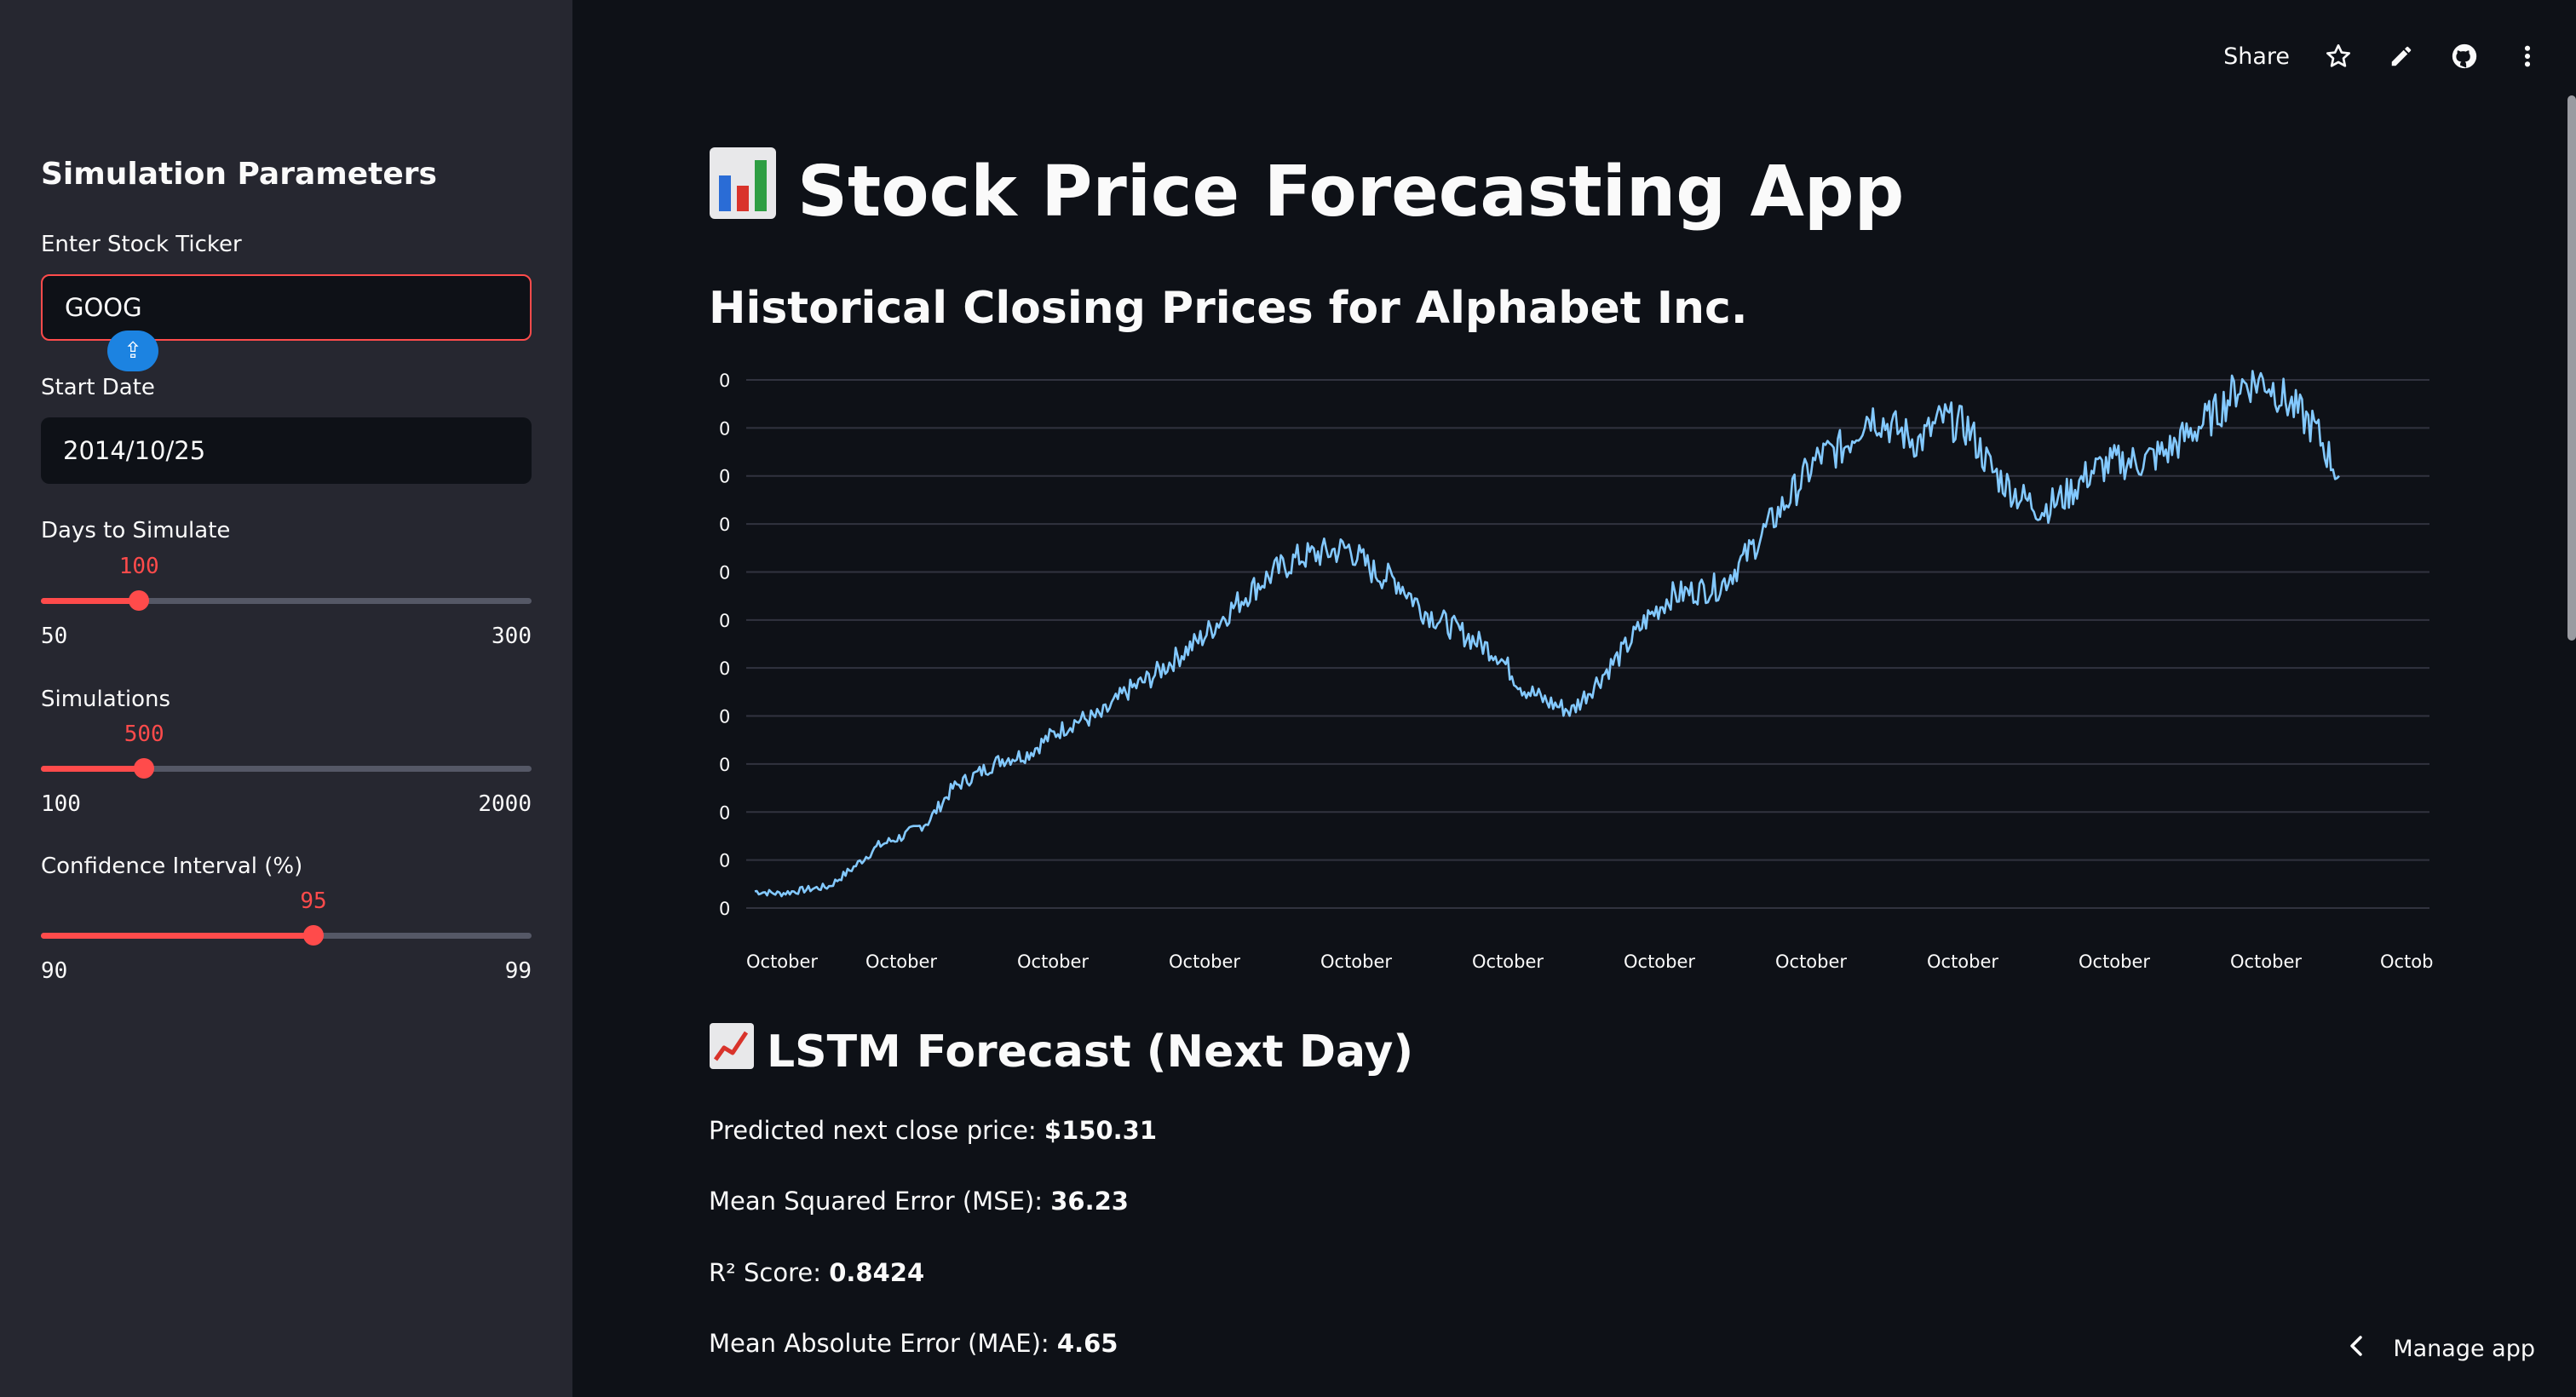 This screenshot has width=2576, height=1397. I want to click on ticker-label: Enter Stock Ticker, so click(142, 245).